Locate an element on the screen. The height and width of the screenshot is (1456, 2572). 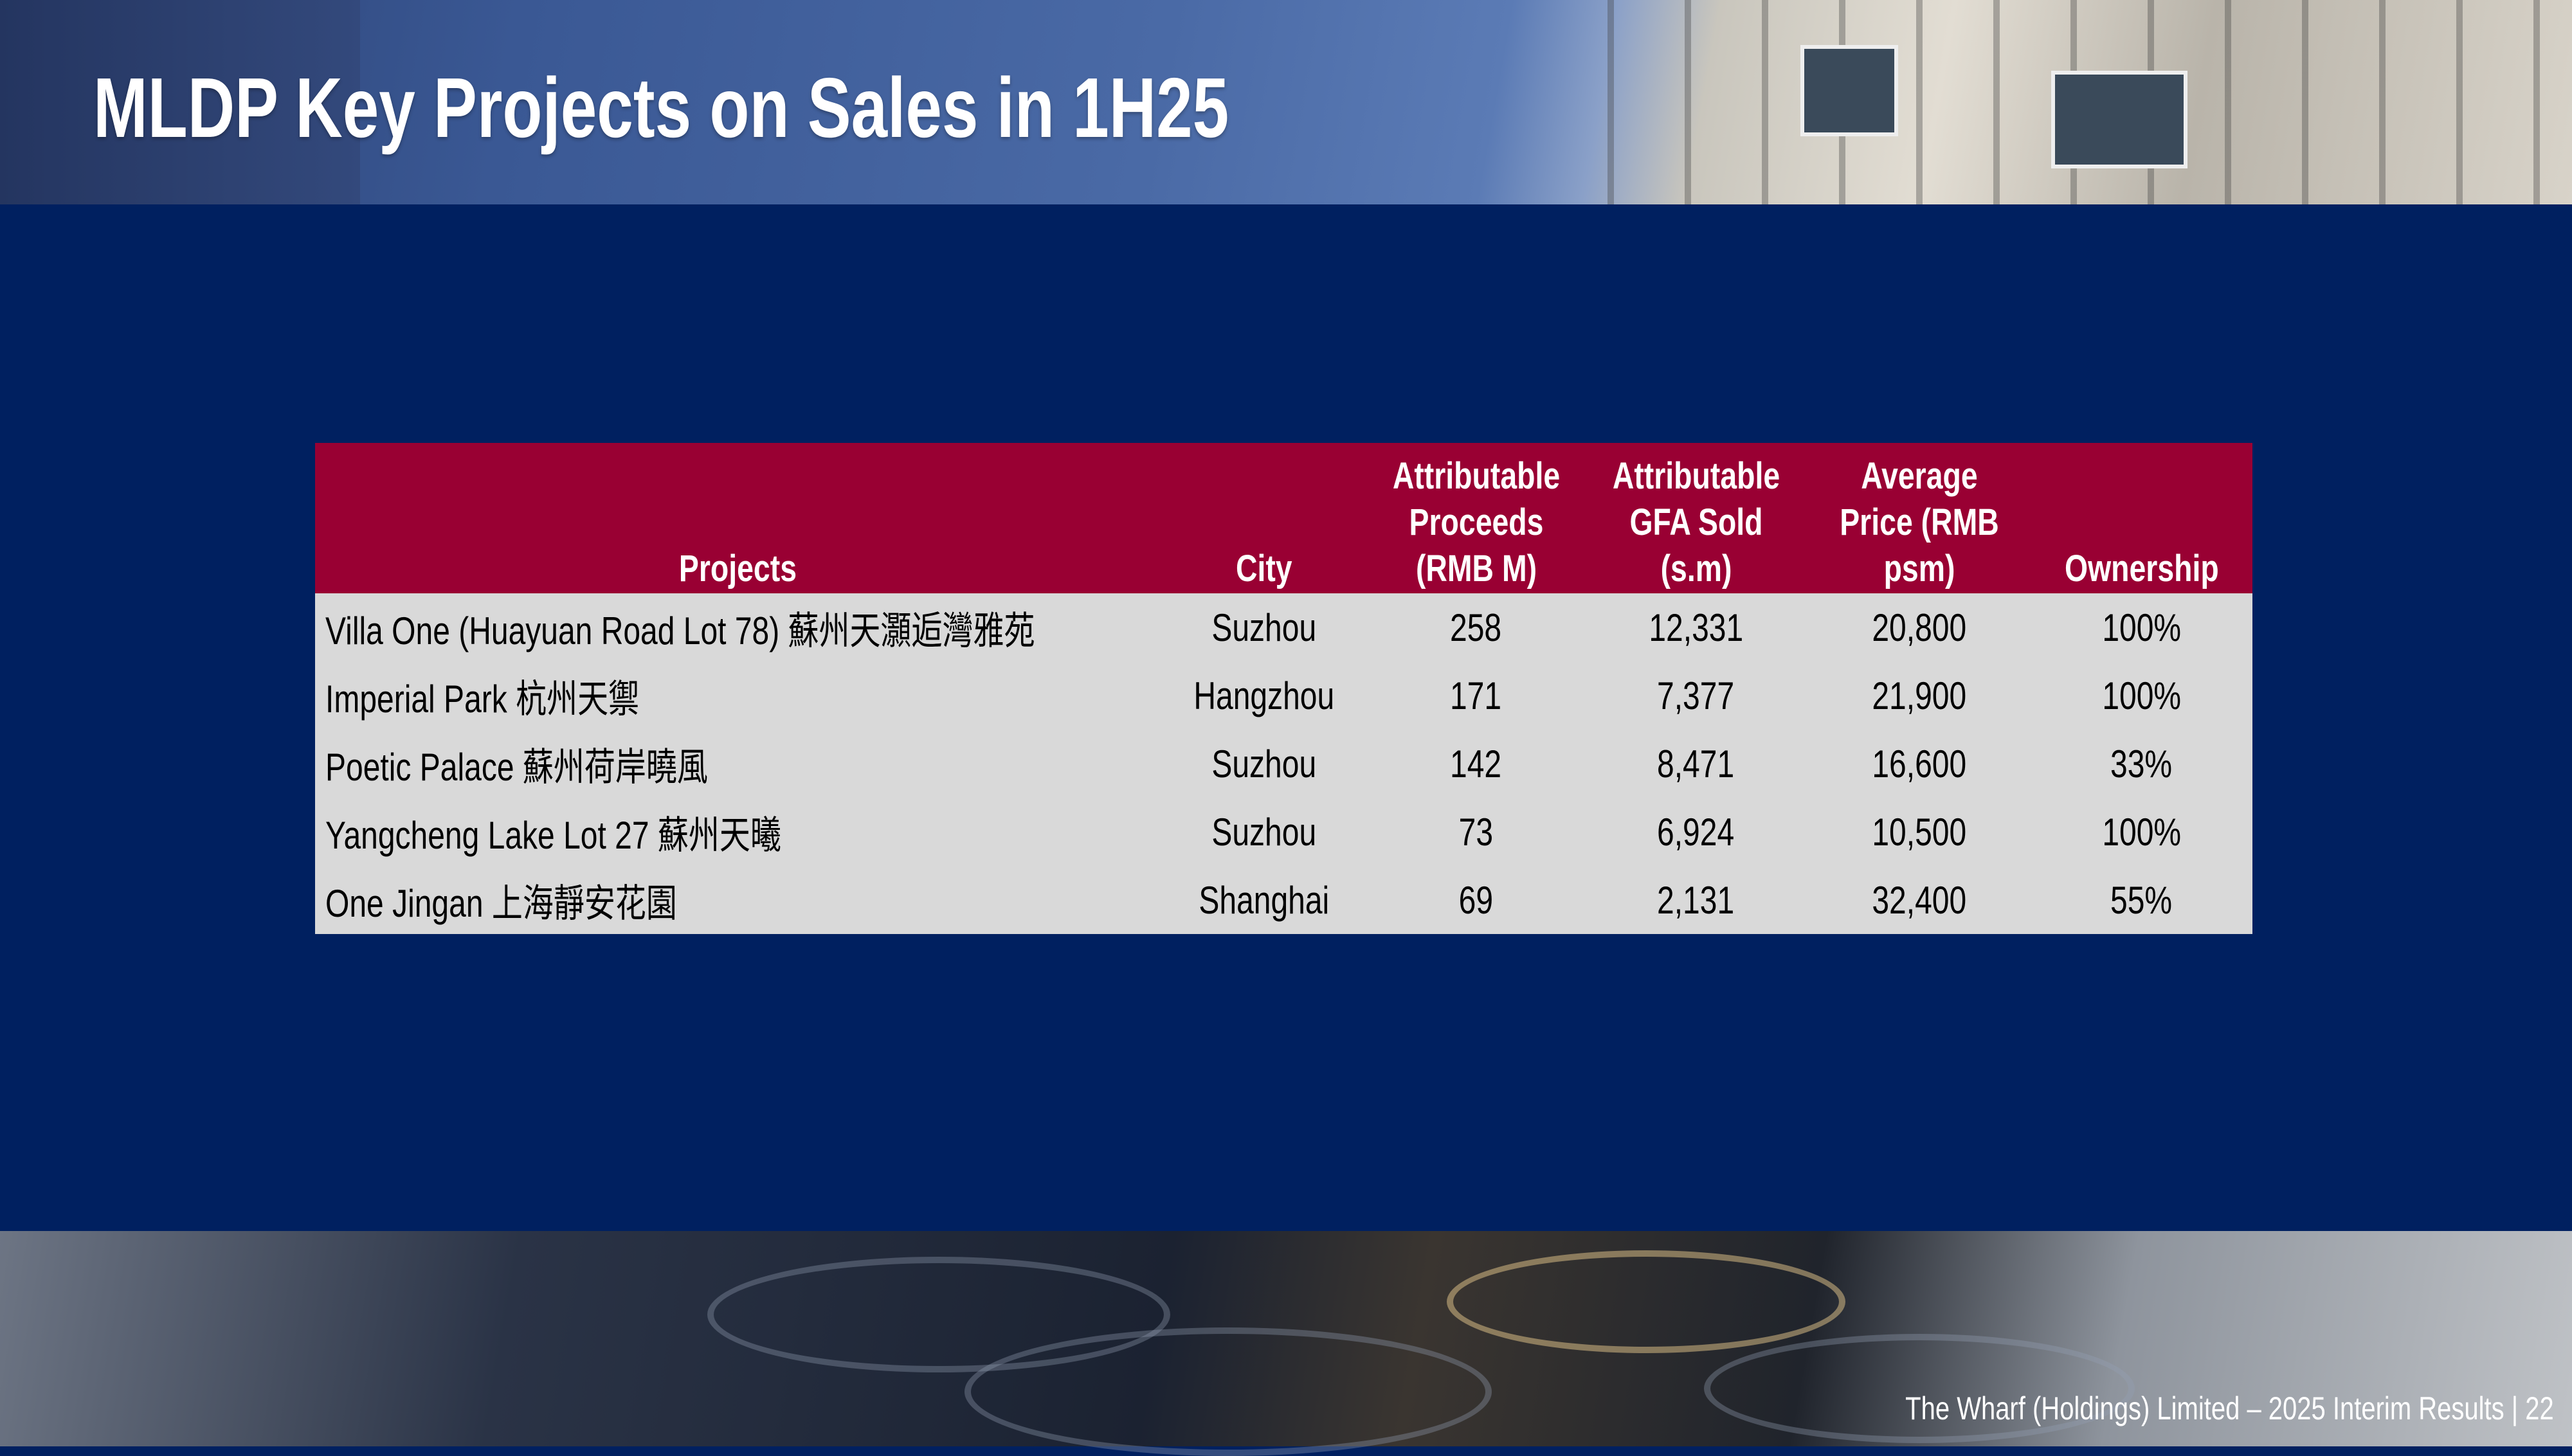
cell-gfa-sold: 6,924 is located at coordinates (1695, 832).